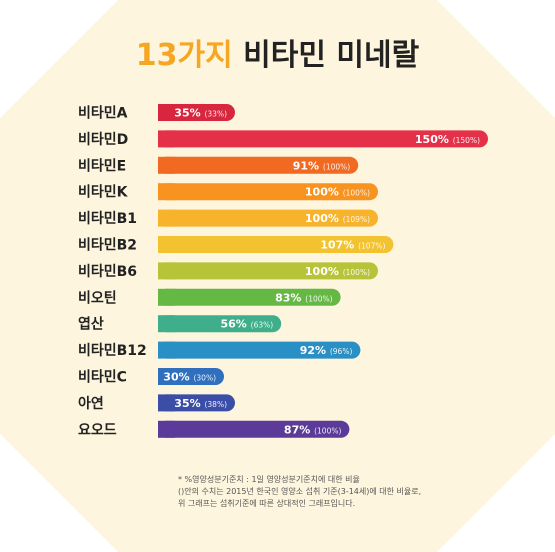 Image resolution: width=555 pixels, height=552 pixels. I want to click on bar-value-label: 91% (100%), so click(322, 165).